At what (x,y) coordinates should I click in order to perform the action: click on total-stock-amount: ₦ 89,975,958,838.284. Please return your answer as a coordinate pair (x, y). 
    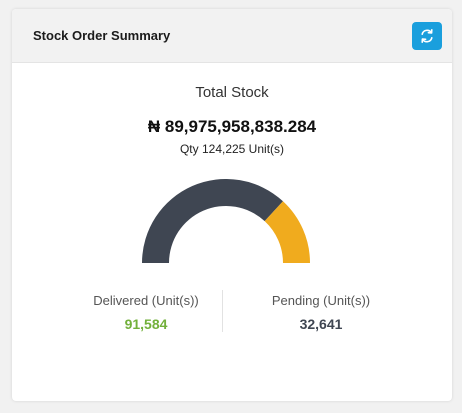
    Looking at the image, I should click on (232, 126).